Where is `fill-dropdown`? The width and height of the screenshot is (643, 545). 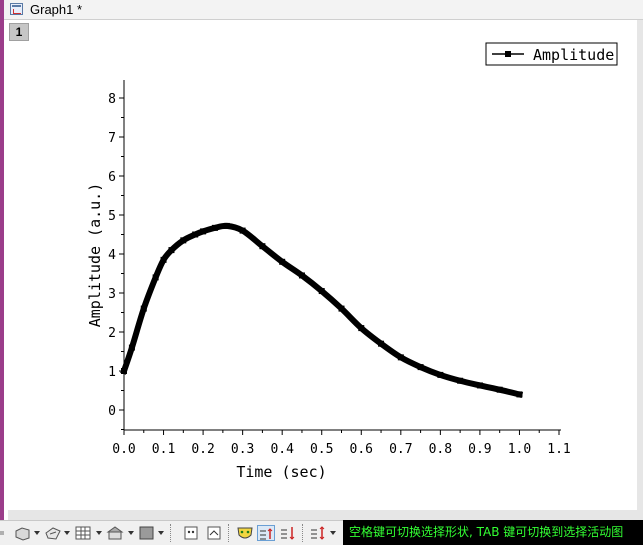
fill-dropdown is located at coordinates (161, 533).